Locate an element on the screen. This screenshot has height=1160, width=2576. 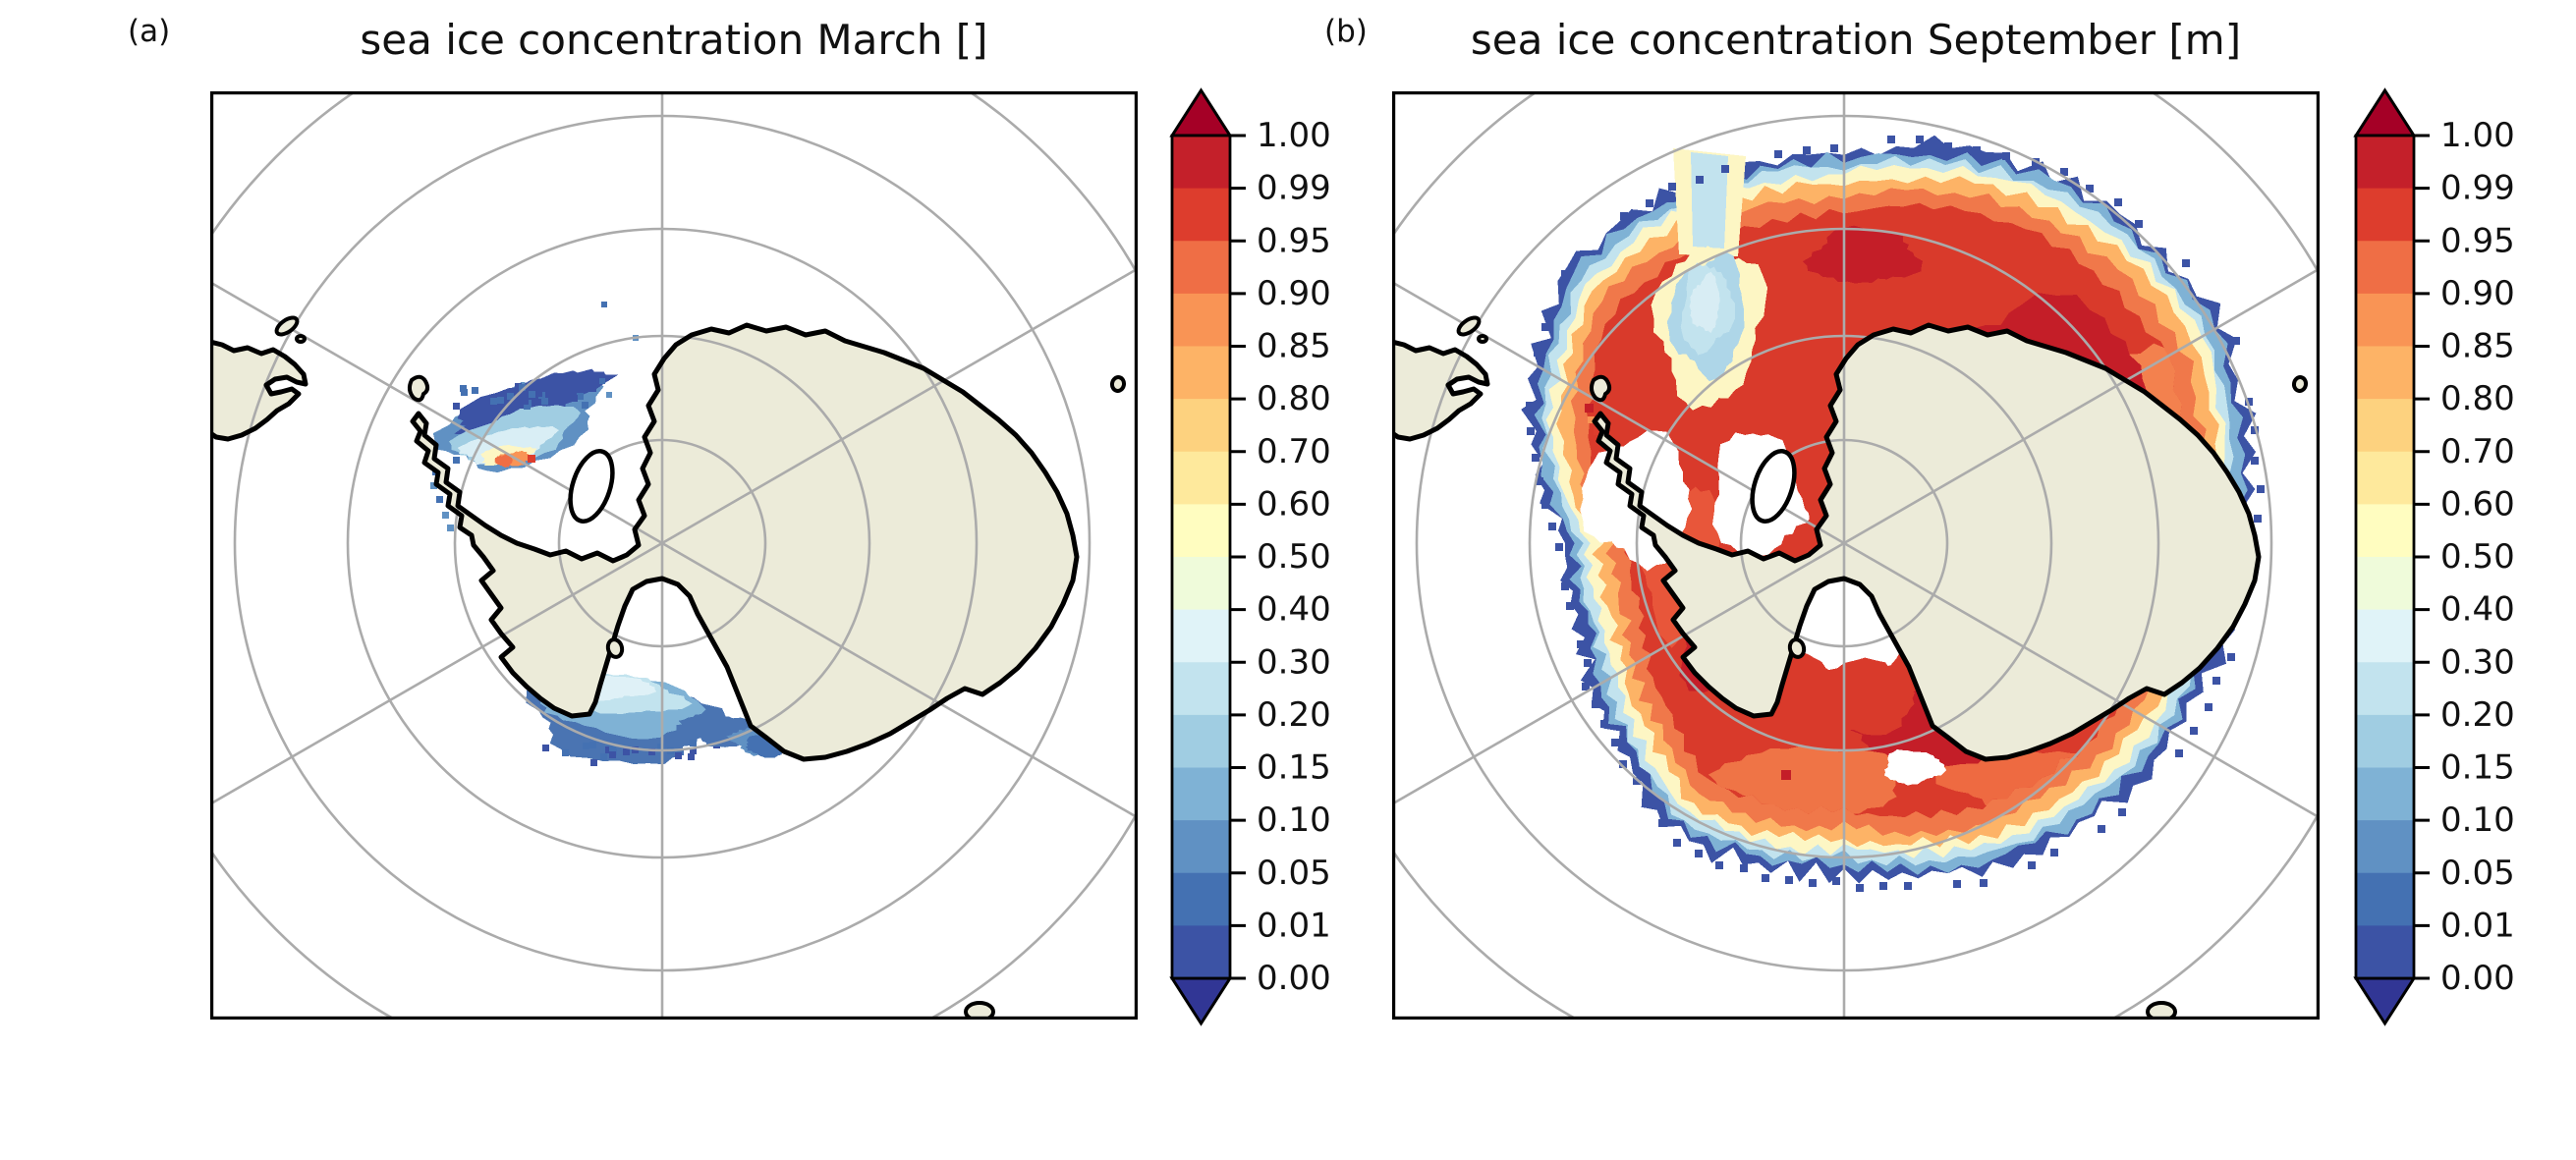
colorbar-tick-label: 0.05 is located at coordinates (2477, 873).